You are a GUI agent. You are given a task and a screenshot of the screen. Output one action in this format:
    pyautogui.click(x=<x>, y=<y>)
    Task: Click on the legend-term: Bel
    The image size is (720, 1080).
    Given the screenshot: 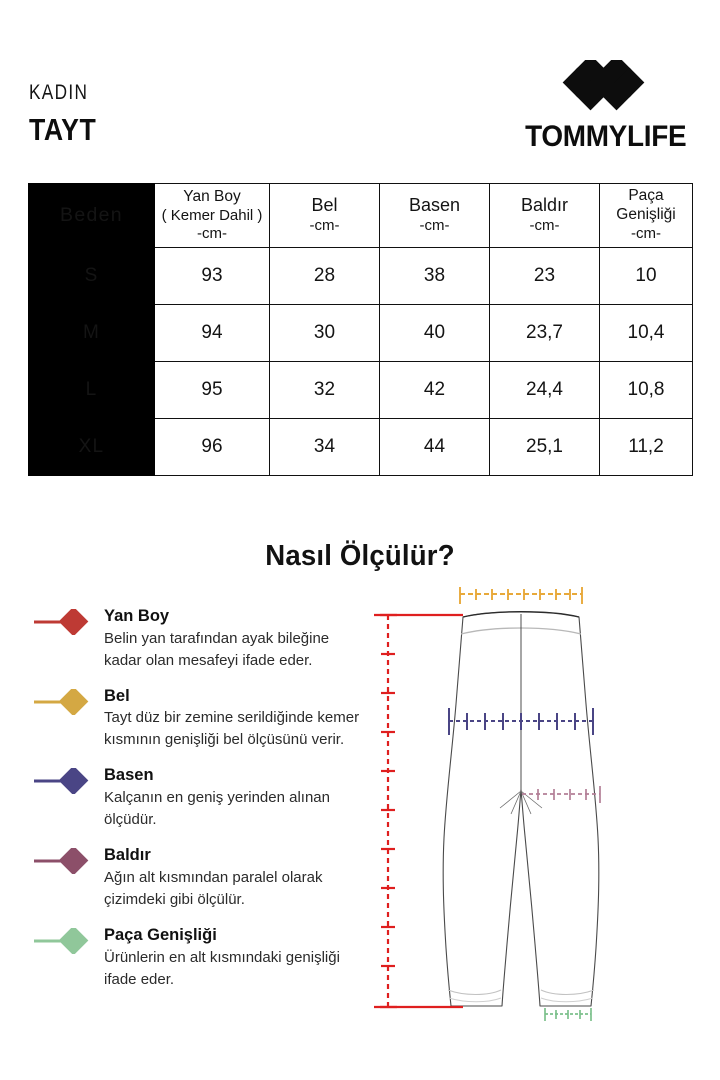 What is the action you would take?
    pyautogui.click(x=117, y=695)
    